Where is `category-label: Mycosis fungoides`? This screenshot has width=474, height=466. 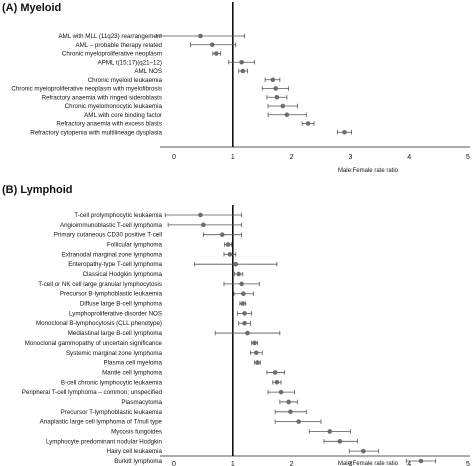
category-label: Mycosis fungoides is located at coordinates (136, 431).